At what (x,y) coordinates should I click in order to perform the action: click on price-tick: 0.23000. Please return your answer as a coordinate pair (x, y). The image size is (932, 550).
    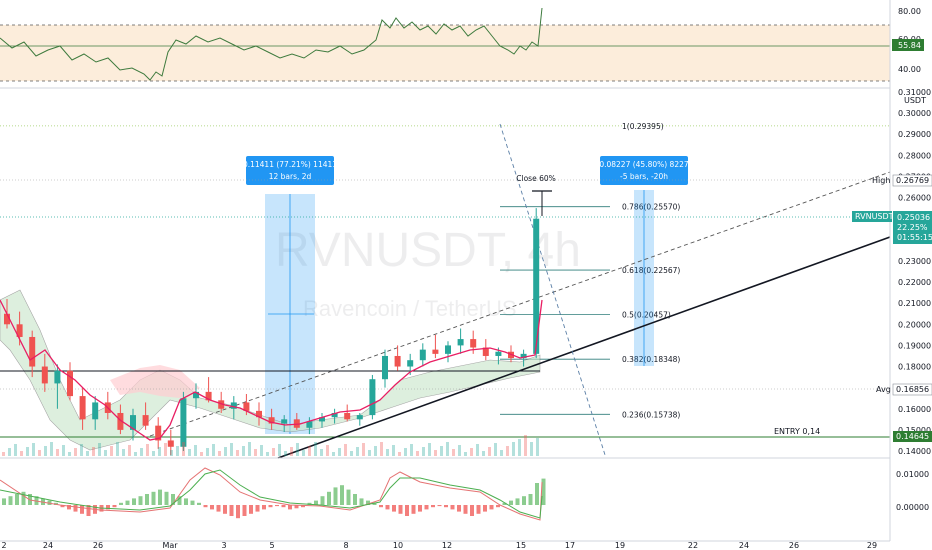
    Looking at the image, I should click on (914, 261).